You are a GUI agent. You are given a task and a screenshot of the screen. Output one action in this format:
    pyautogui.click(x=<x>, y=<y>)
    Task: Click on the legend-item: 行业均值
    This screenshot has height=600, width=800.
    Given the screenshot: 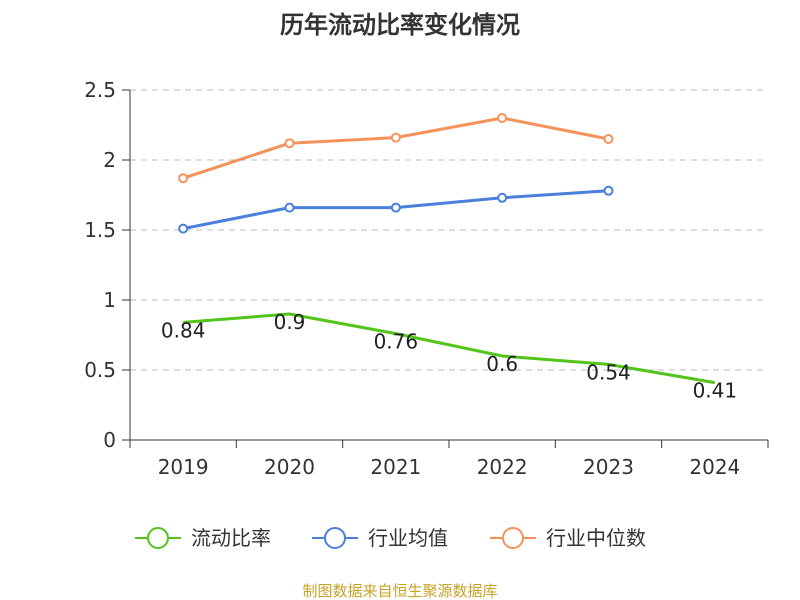 What is the action you would take?
    pyautogui.click(x=380, y=538)
    